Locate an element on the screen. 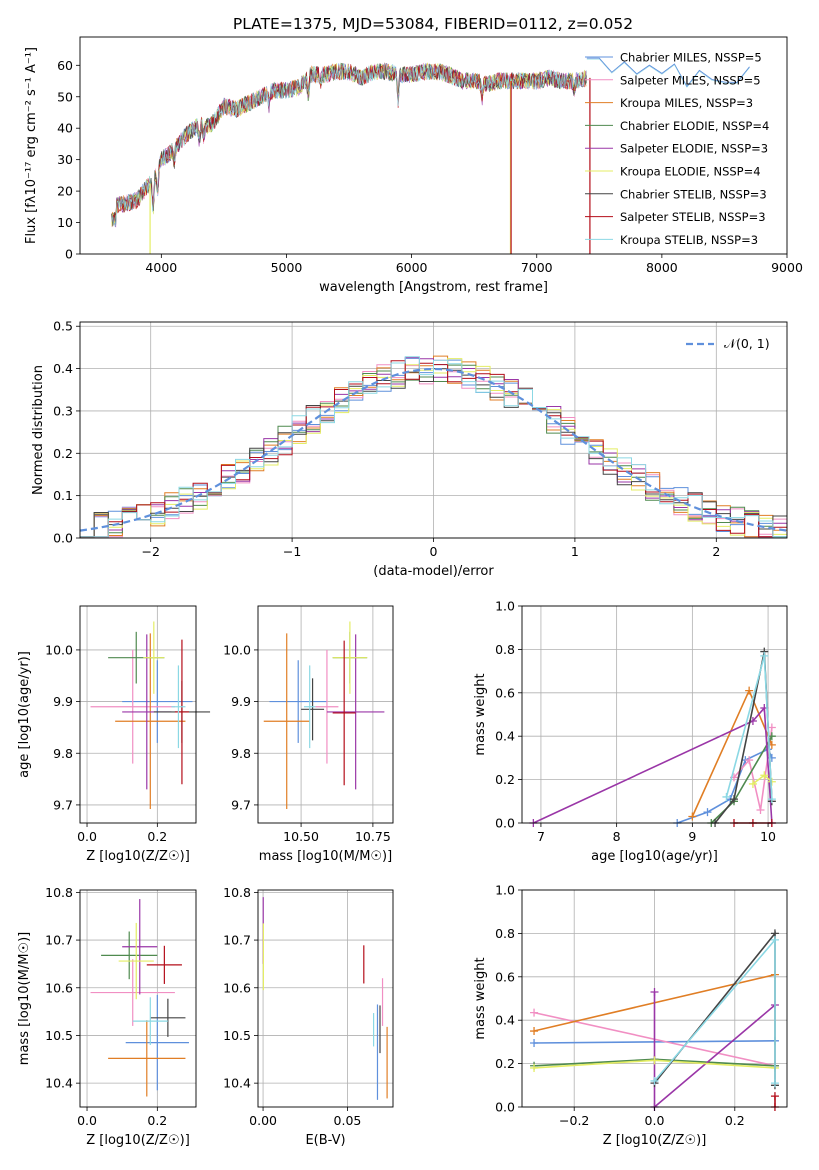 The width and height of the screenshot is (819, 1170). y-tick-label: 30 is located at coordinates (65, 159).